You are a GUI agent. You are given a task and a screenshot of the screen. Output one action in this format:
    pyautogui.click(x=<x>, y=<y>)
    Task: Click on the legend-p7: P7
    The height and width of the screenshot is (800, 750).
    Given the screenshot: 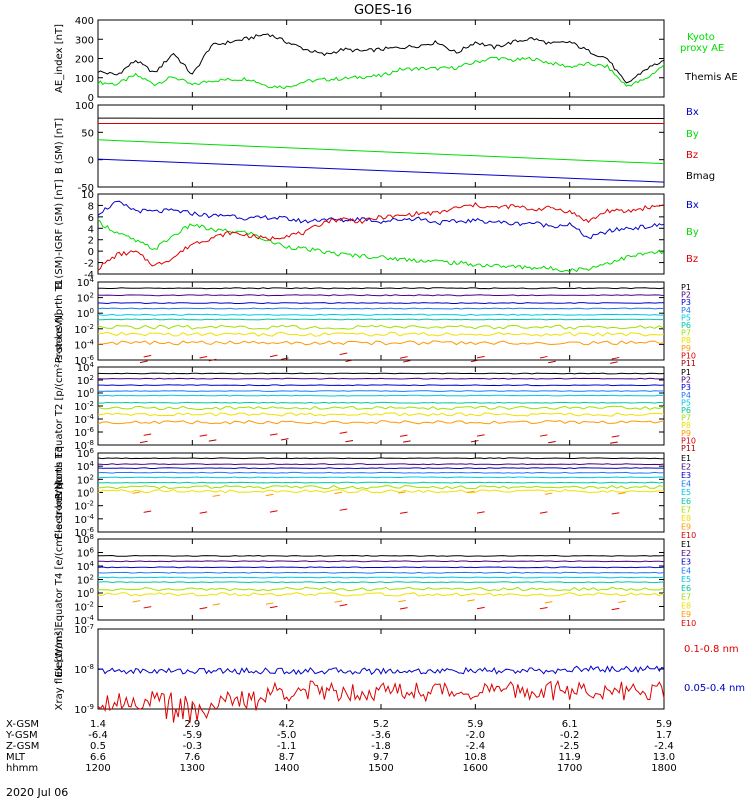 What is the action you would take?
    pyautogui.click(x=686, y=333)
    